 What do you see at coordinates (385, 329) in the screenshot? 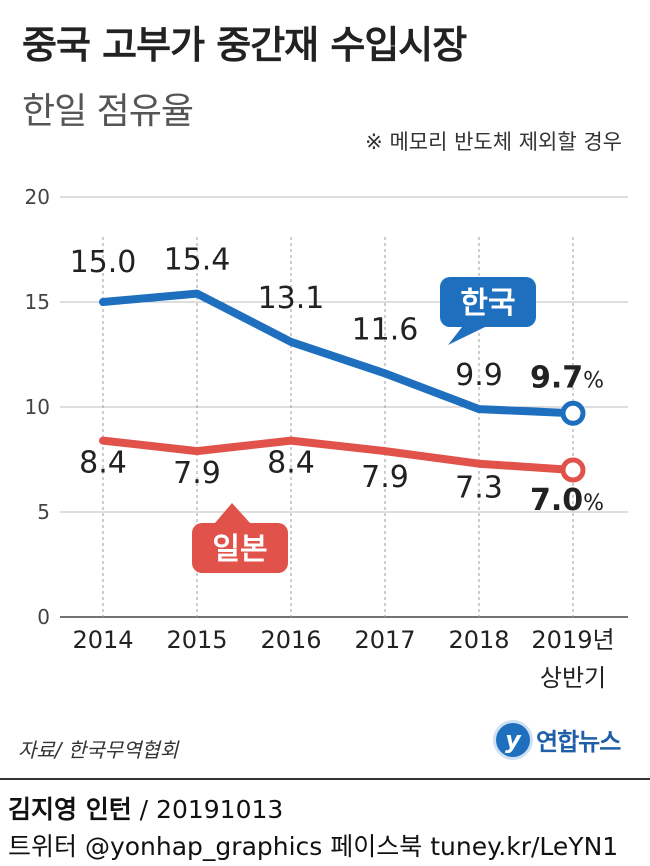
I see `data-label: 11.6` at bounding box center [385, 329].